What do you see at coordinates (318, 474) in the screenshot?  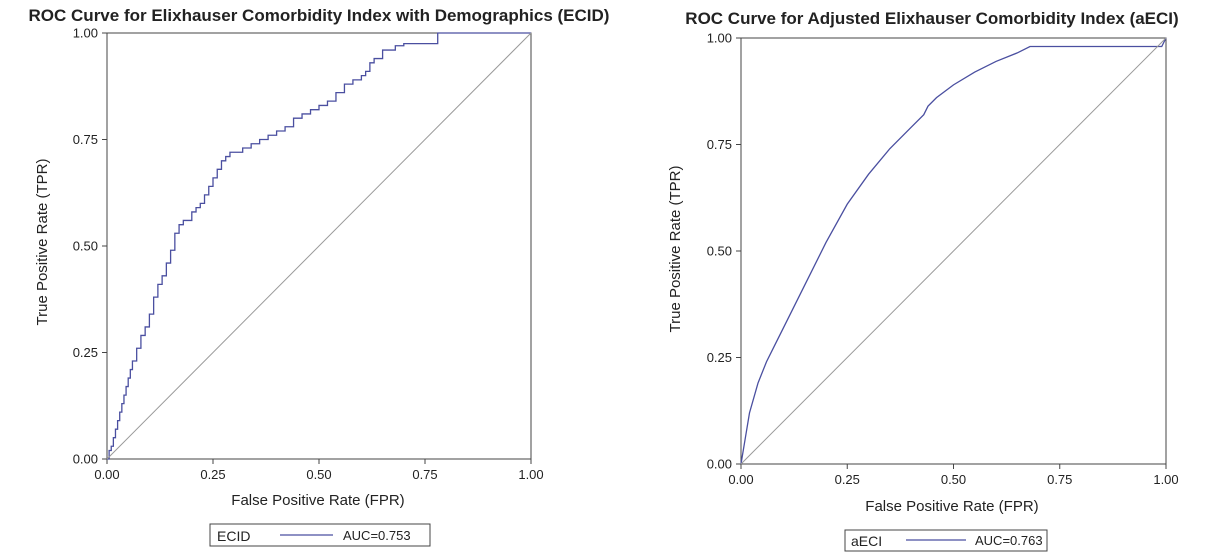 I see `chart-ecid-x-tick-label: 0.50` at bounding box center [318, 474].